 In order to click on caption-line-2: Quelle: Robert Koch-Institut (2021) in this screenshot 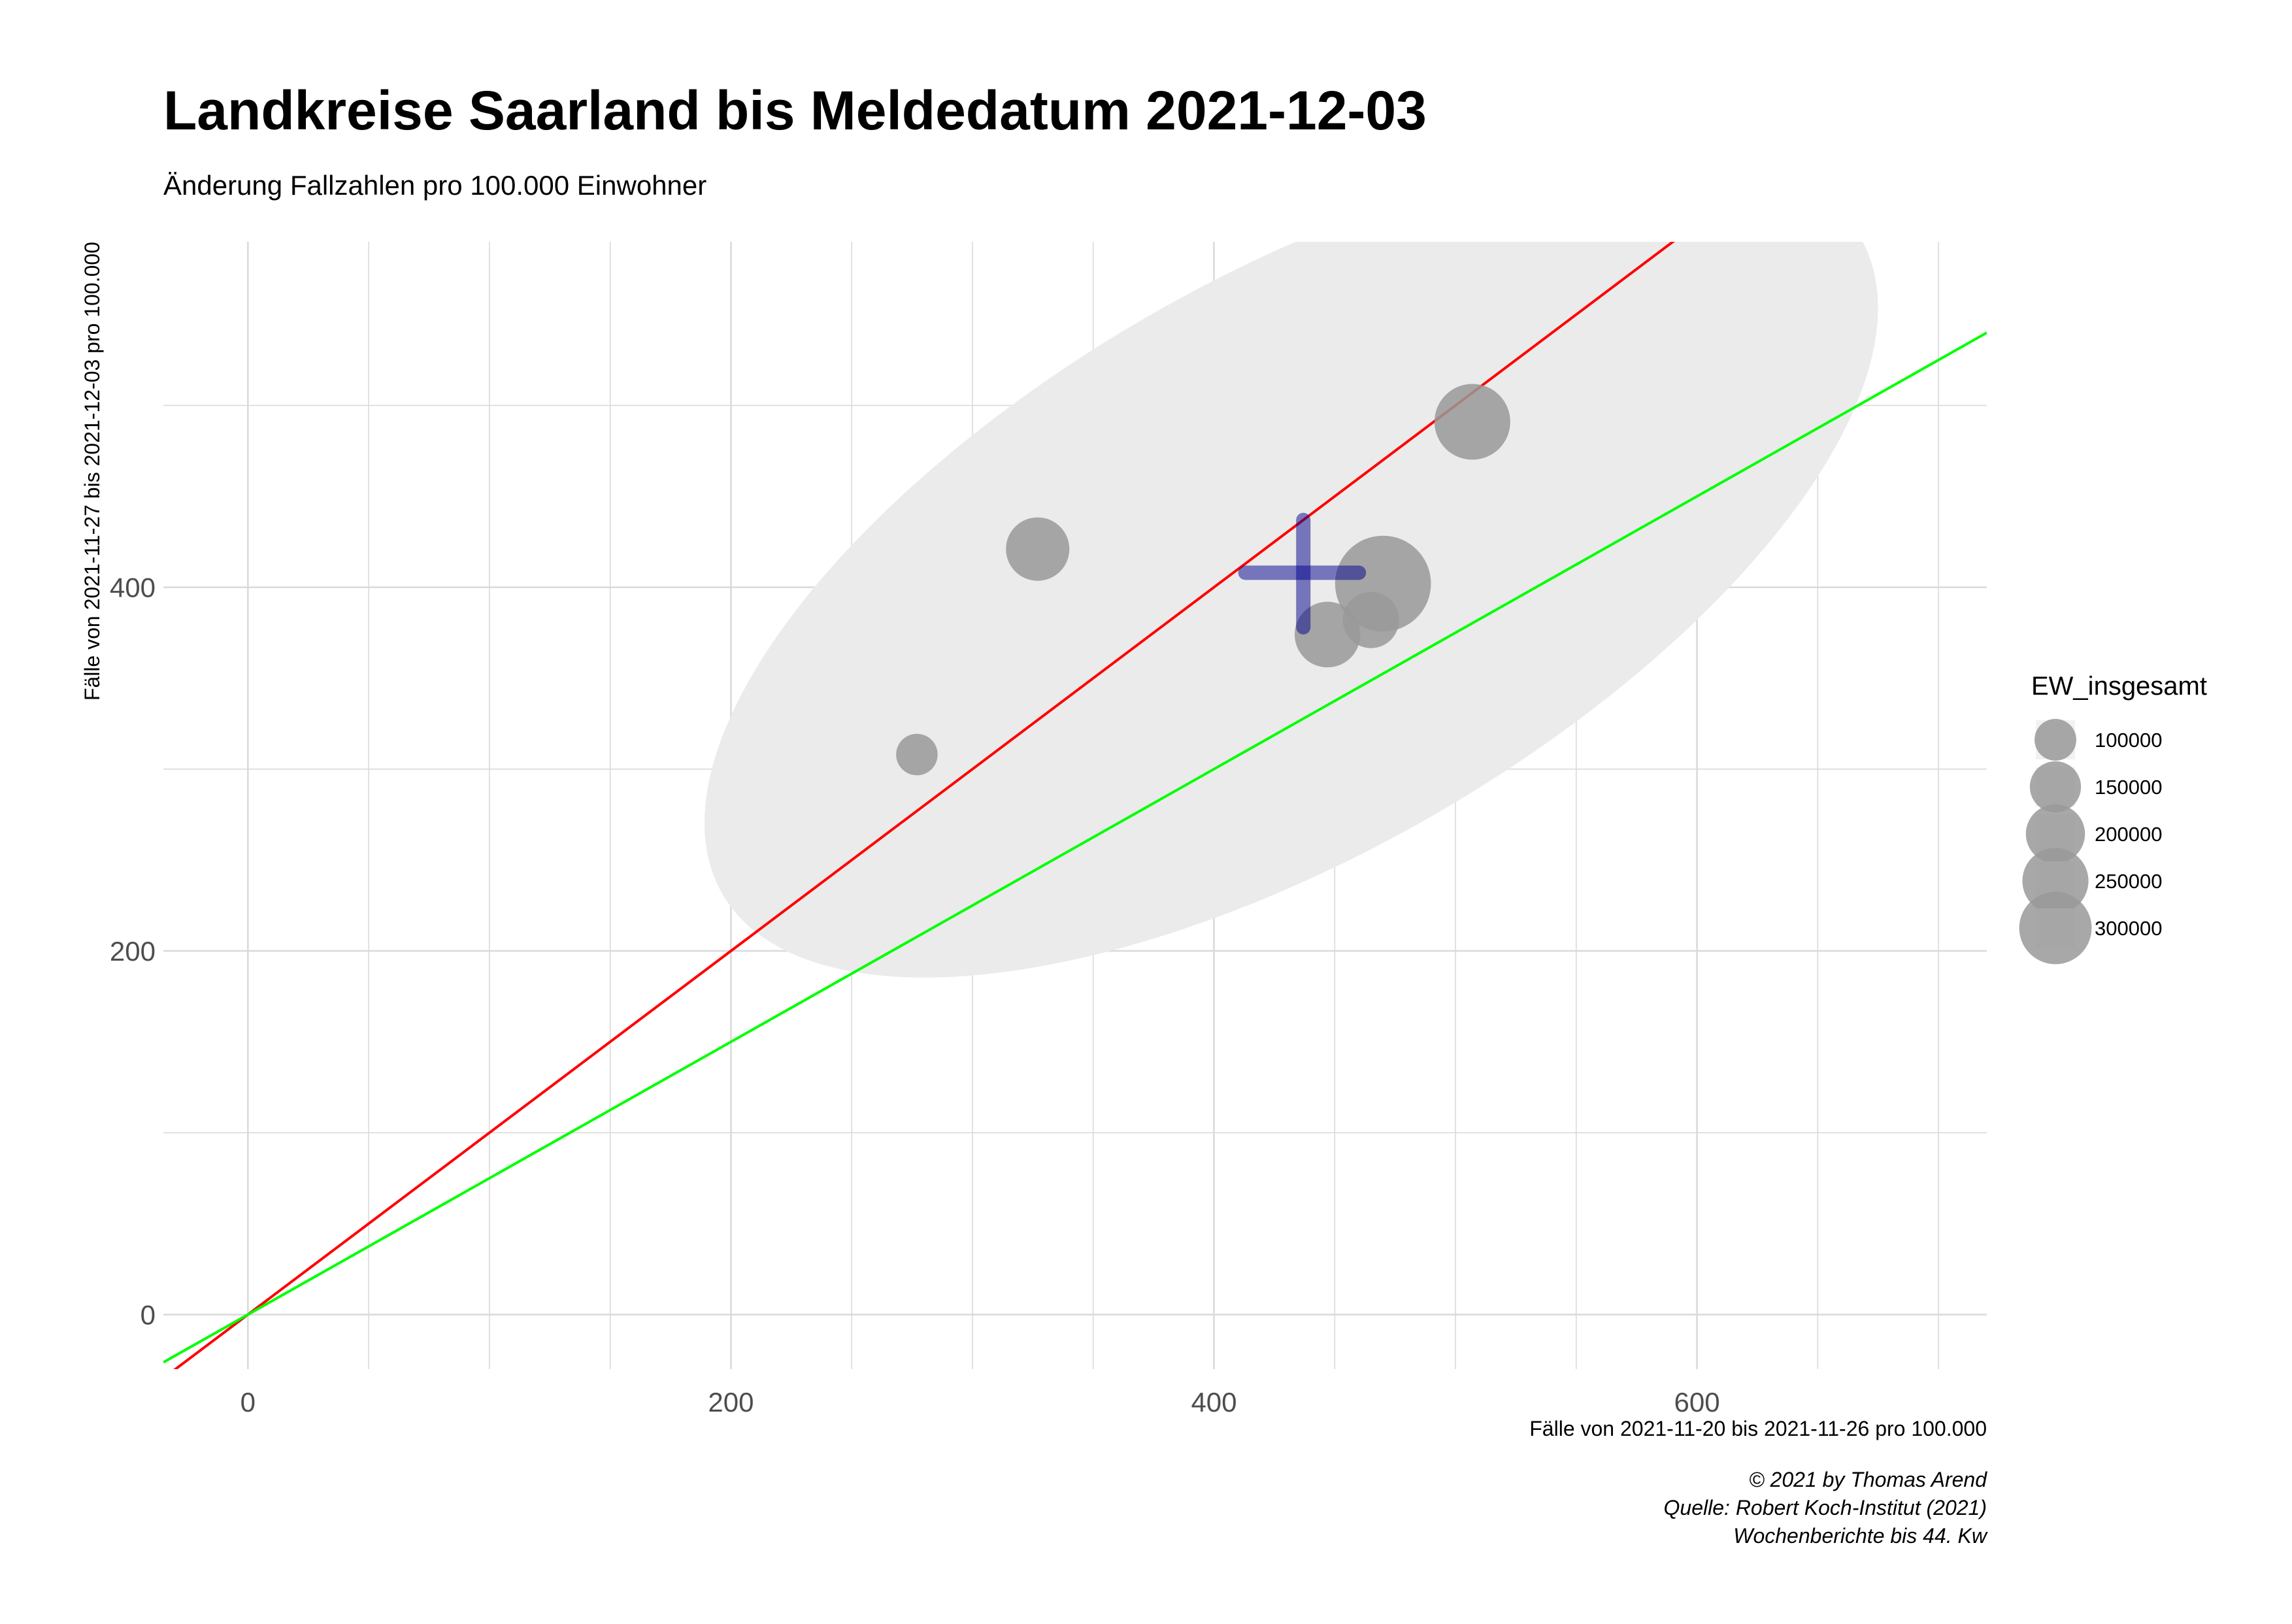, I will do `click(1825, 1507)`.